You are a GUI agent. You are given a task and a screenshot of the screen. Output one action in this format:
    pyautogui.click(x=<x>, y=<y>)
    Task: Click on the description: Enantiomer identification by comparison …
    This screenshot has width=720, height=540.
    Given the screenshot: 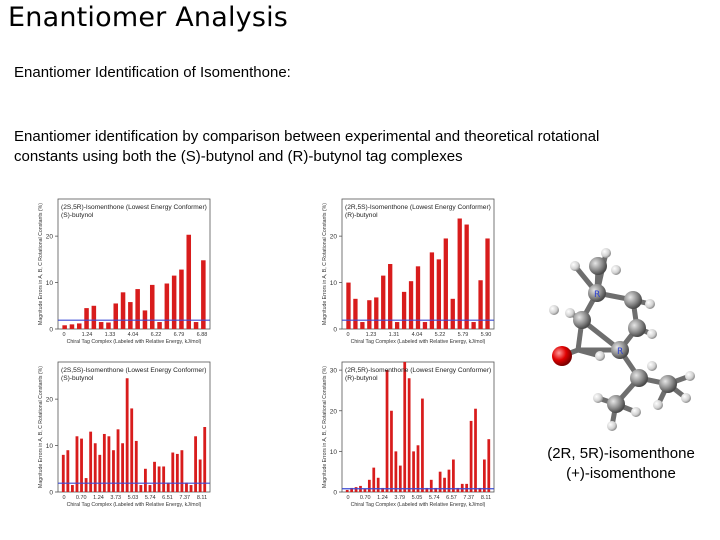 What is the action you would take?
    pyautogui.click(x=354, y=147)
    